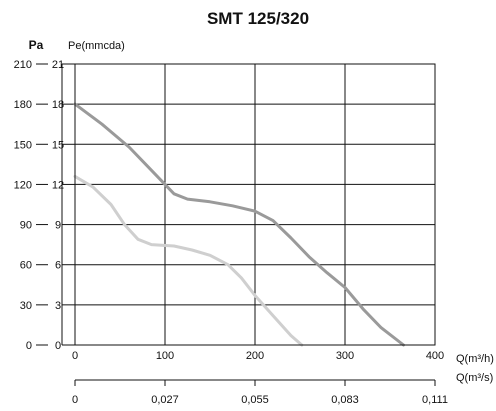 The image size is (496, 411). I want to click on y-left-tick-label: 210, so click(23, 65).